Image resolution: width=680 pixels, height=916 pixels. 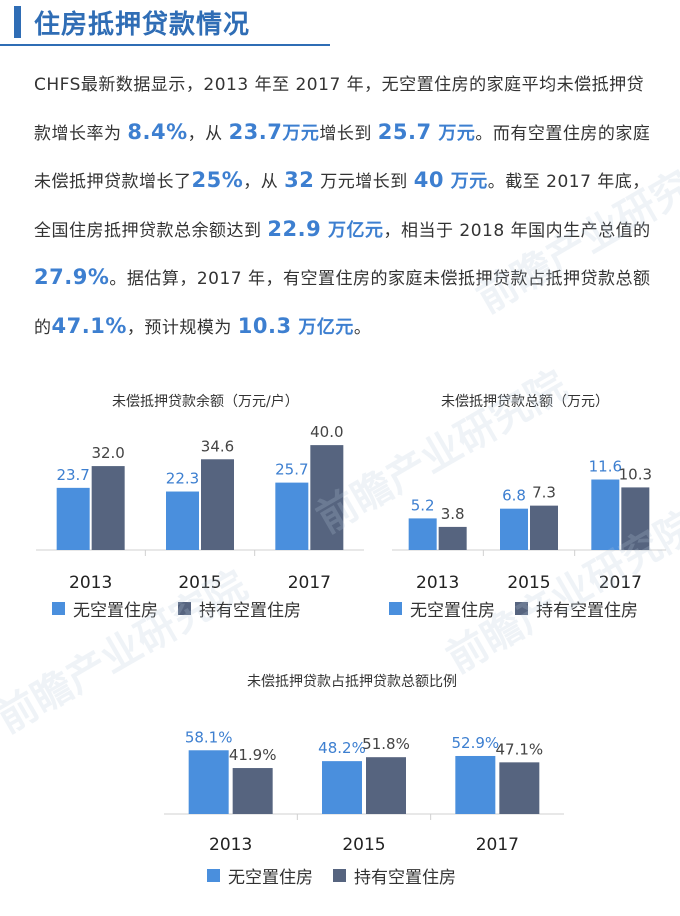 What do you see at coordinates (72, 475) in the screenshot?
I see `data-label: 23.7` at bounding box center [72, 475].